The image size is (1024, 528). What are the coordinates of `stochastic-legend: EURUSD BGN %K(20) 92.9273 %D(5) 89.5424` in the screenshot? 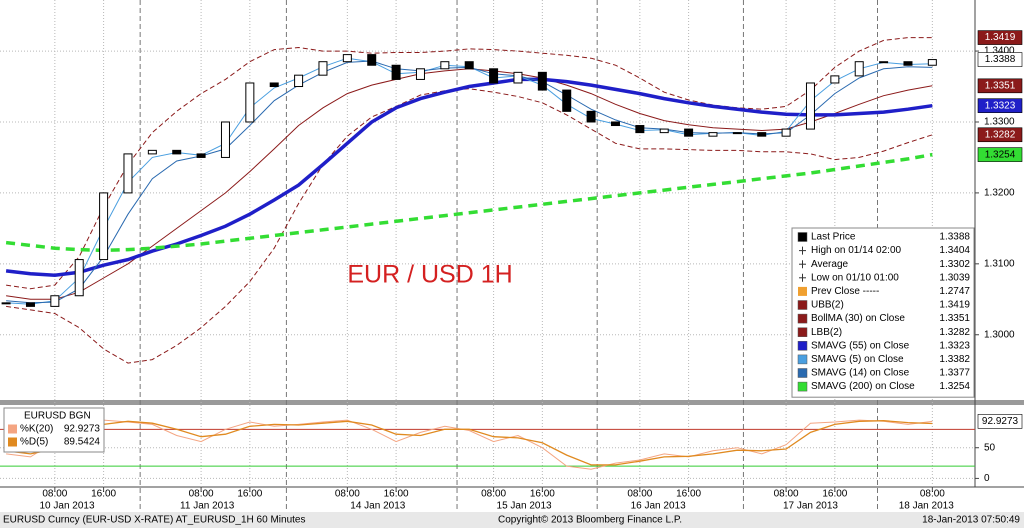 It's located at (54, 430).